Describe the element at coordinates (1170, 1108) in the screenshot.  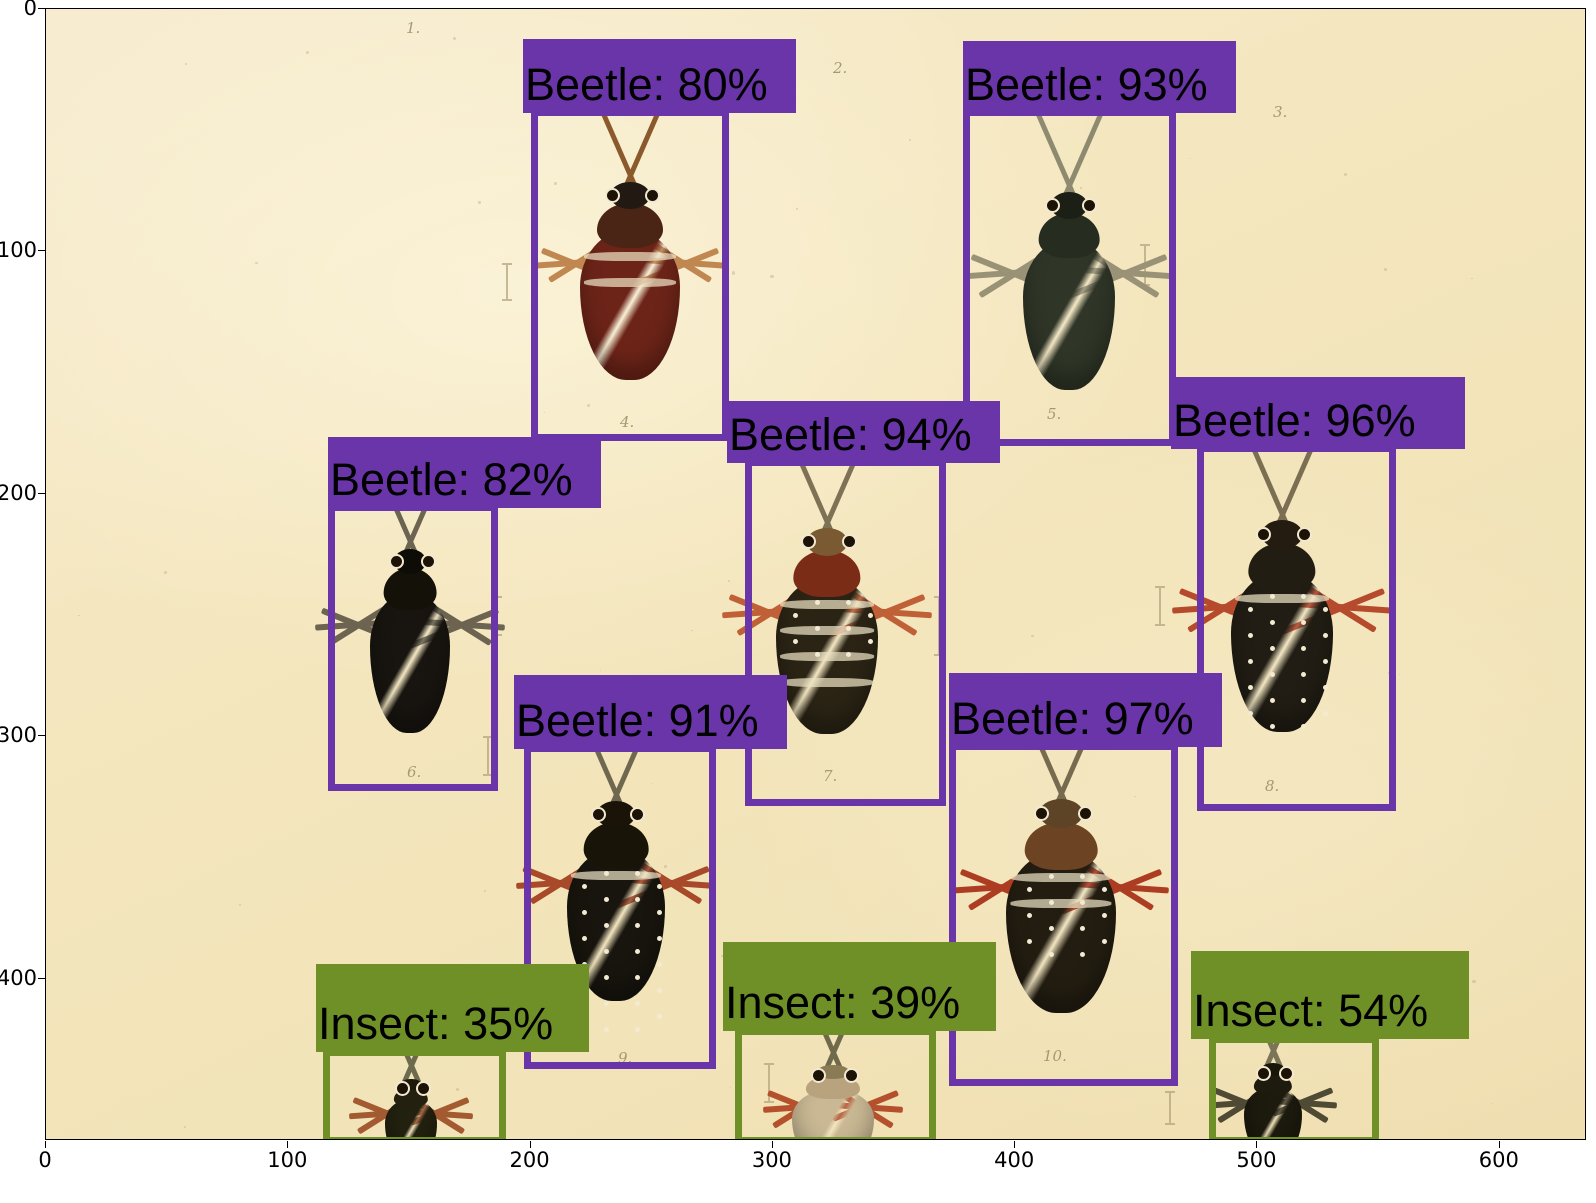
I see `plate-scale-bar` at that location.